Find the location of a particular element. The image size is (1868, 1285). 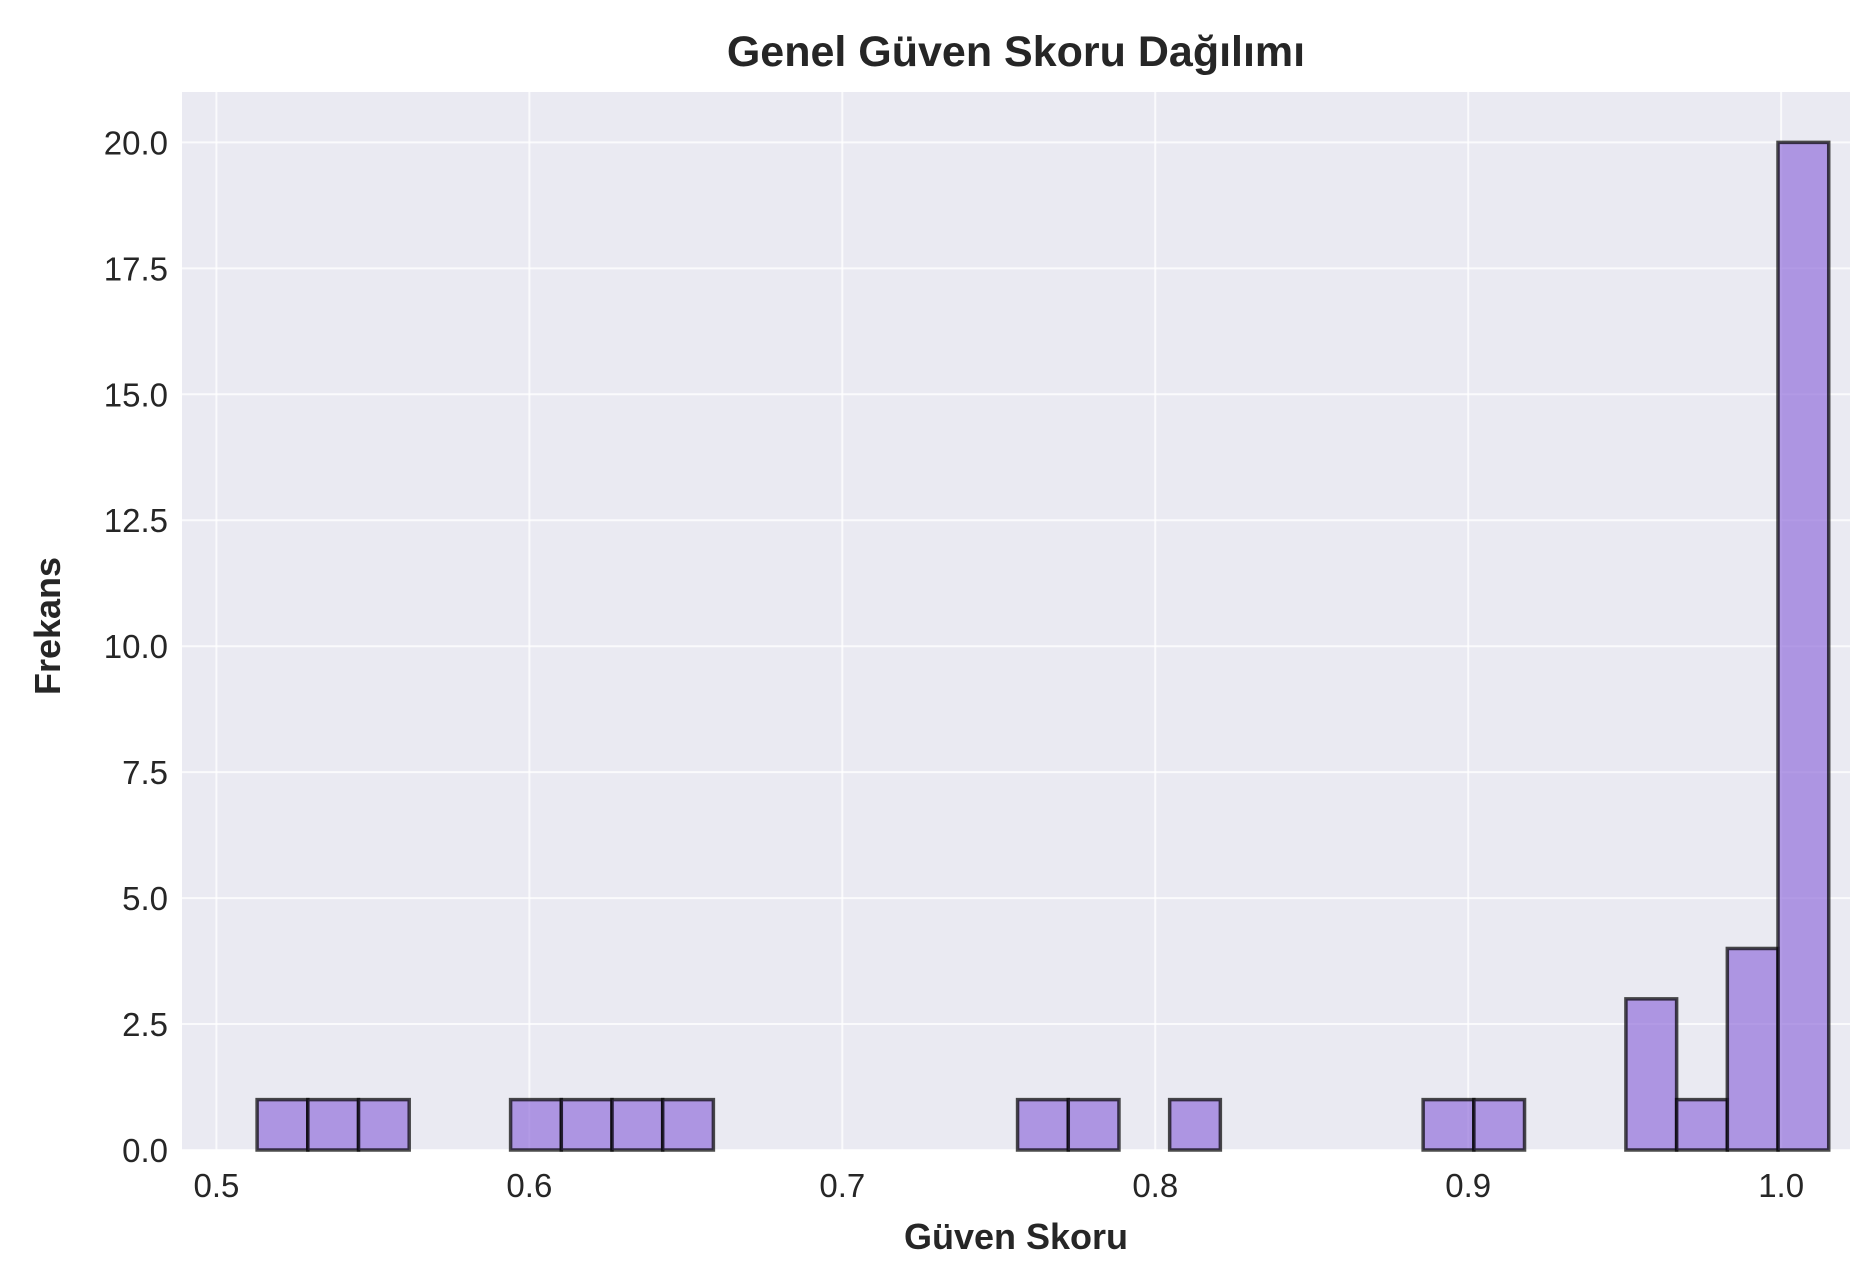

x-tick-label: 0.6 is located at coordinates (529, 1185).